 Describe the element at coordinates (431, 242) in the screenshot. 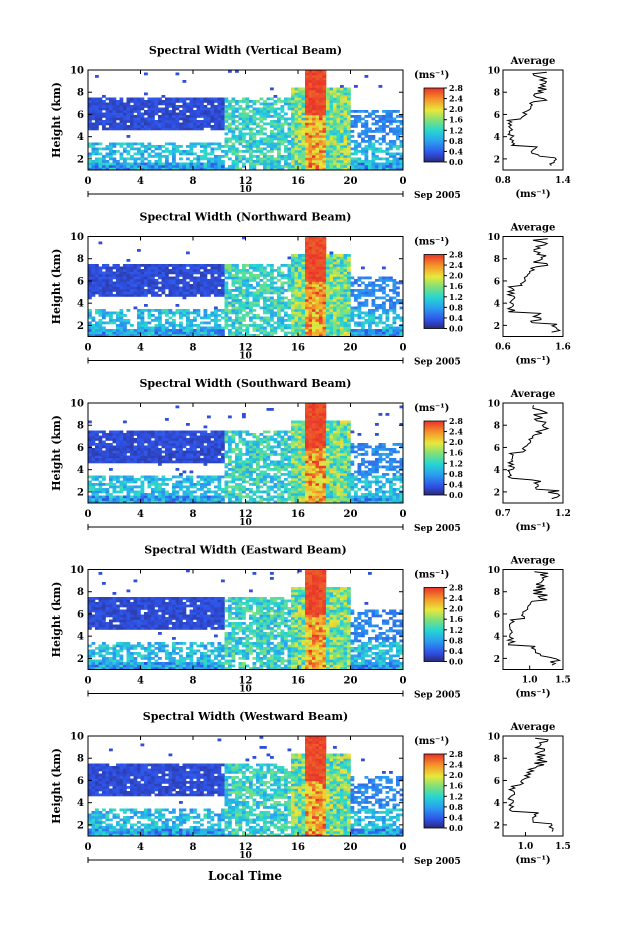

I see `colorbar-unit: (ms⁻¹)` at that location.